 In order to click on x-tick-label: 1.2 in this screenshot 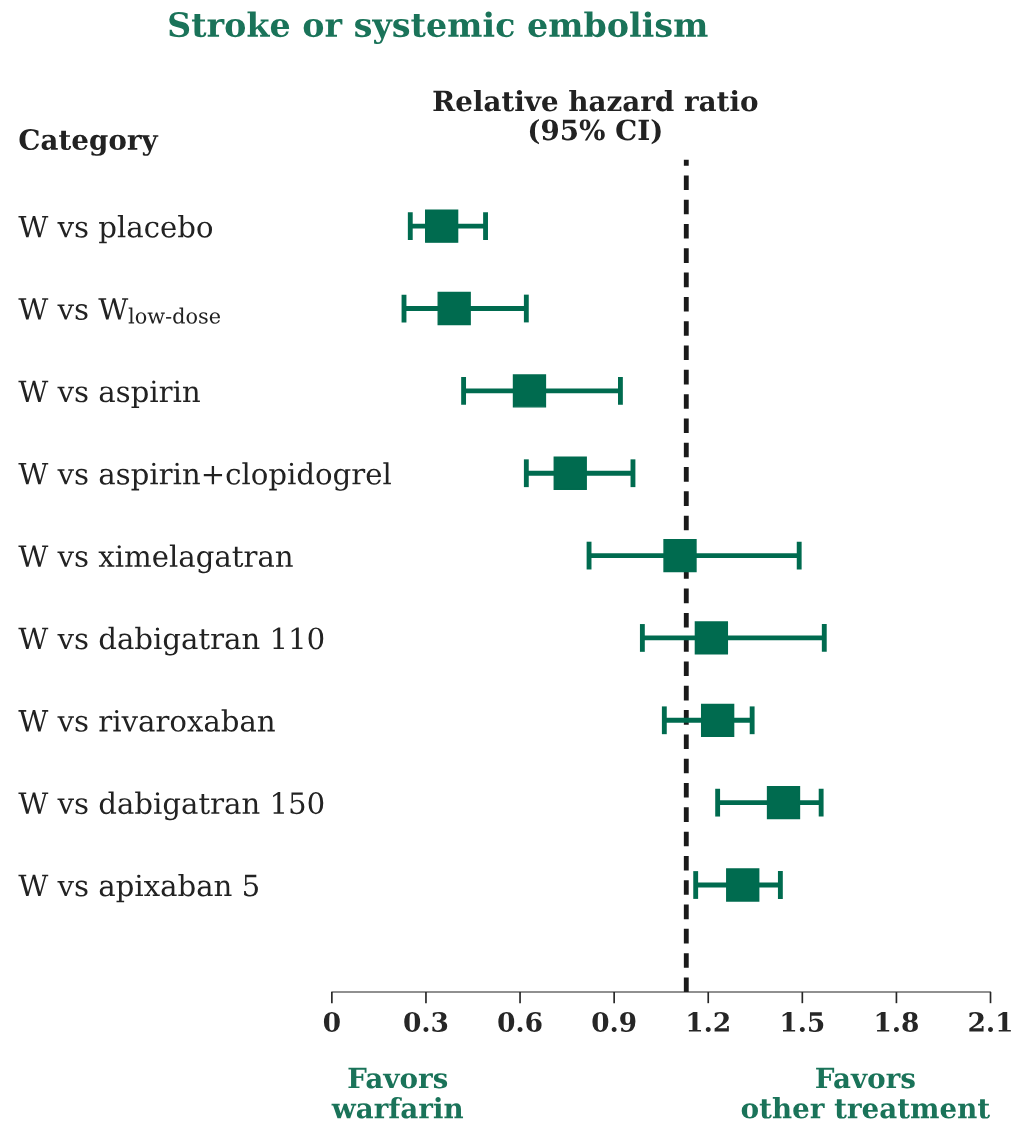, I will do `click(708, 1021)`.